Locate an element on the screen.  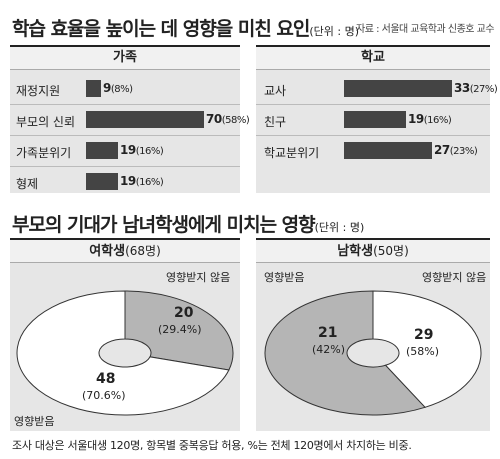
girls-header: 여학생(68명) is located at coordinates (125, 250).